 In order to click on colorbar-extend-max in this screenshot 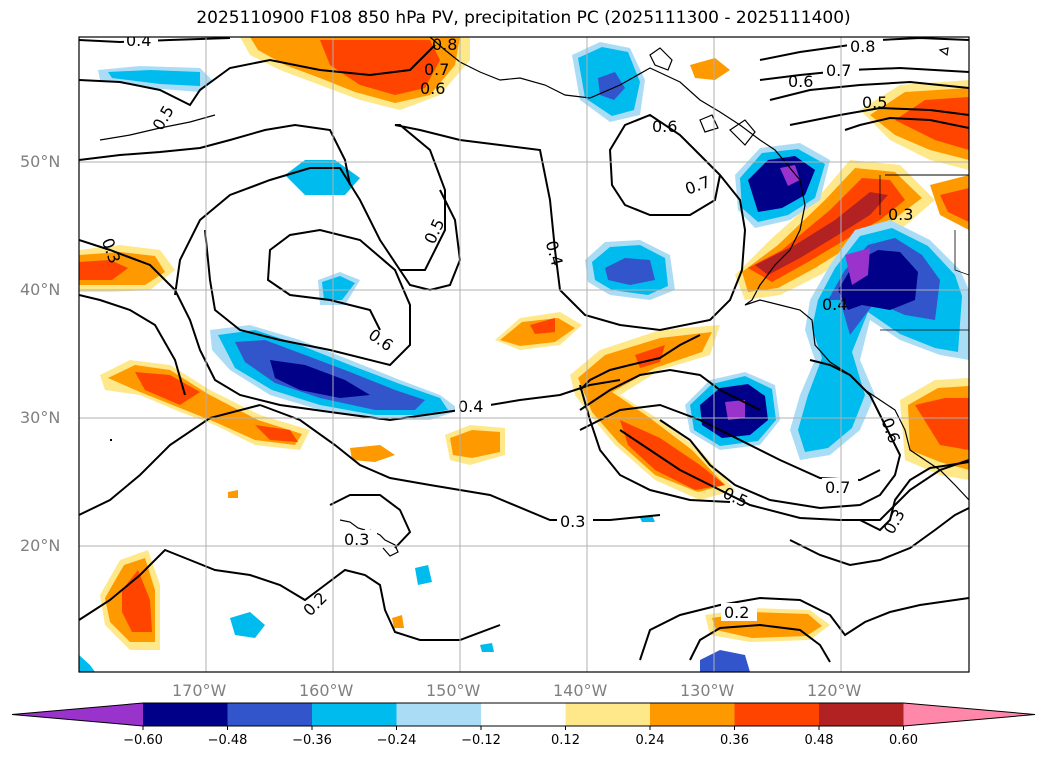, I will do `click(969, 714)`.